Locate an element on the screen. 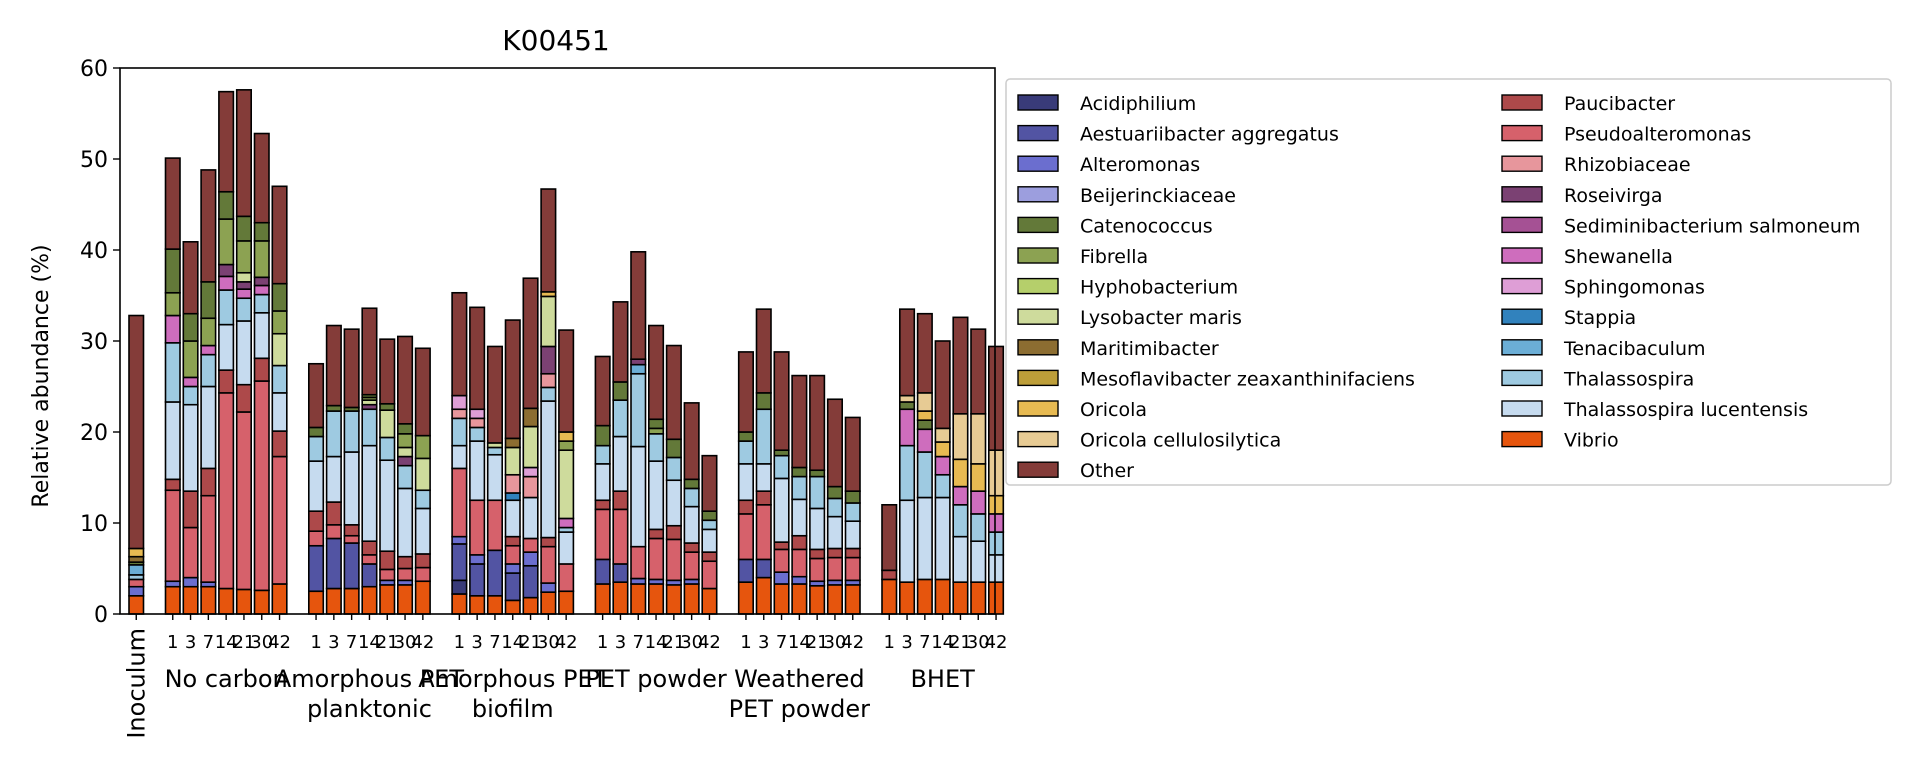 The image size is (1920, 768). legend-label: Tenacibaculum is located at coordinates (1634, 349).